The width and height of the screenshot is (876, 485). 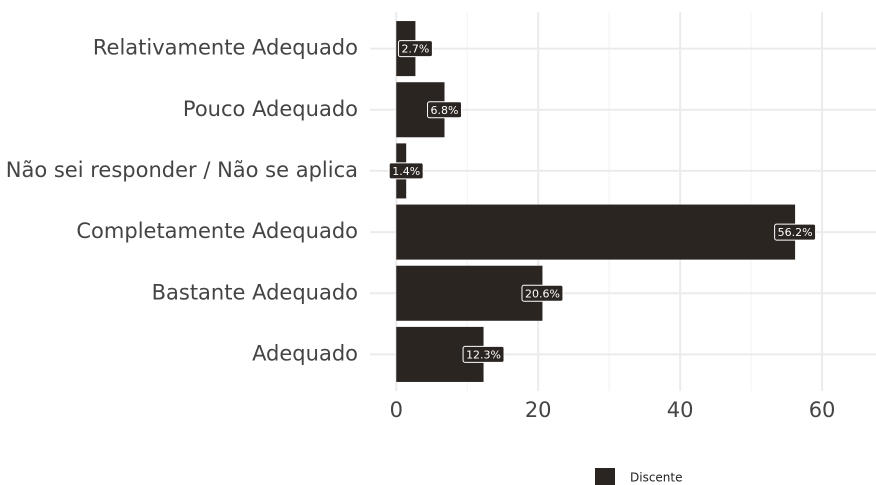 I want to click on x-tick-label: 40, so click(x=680, y=410).